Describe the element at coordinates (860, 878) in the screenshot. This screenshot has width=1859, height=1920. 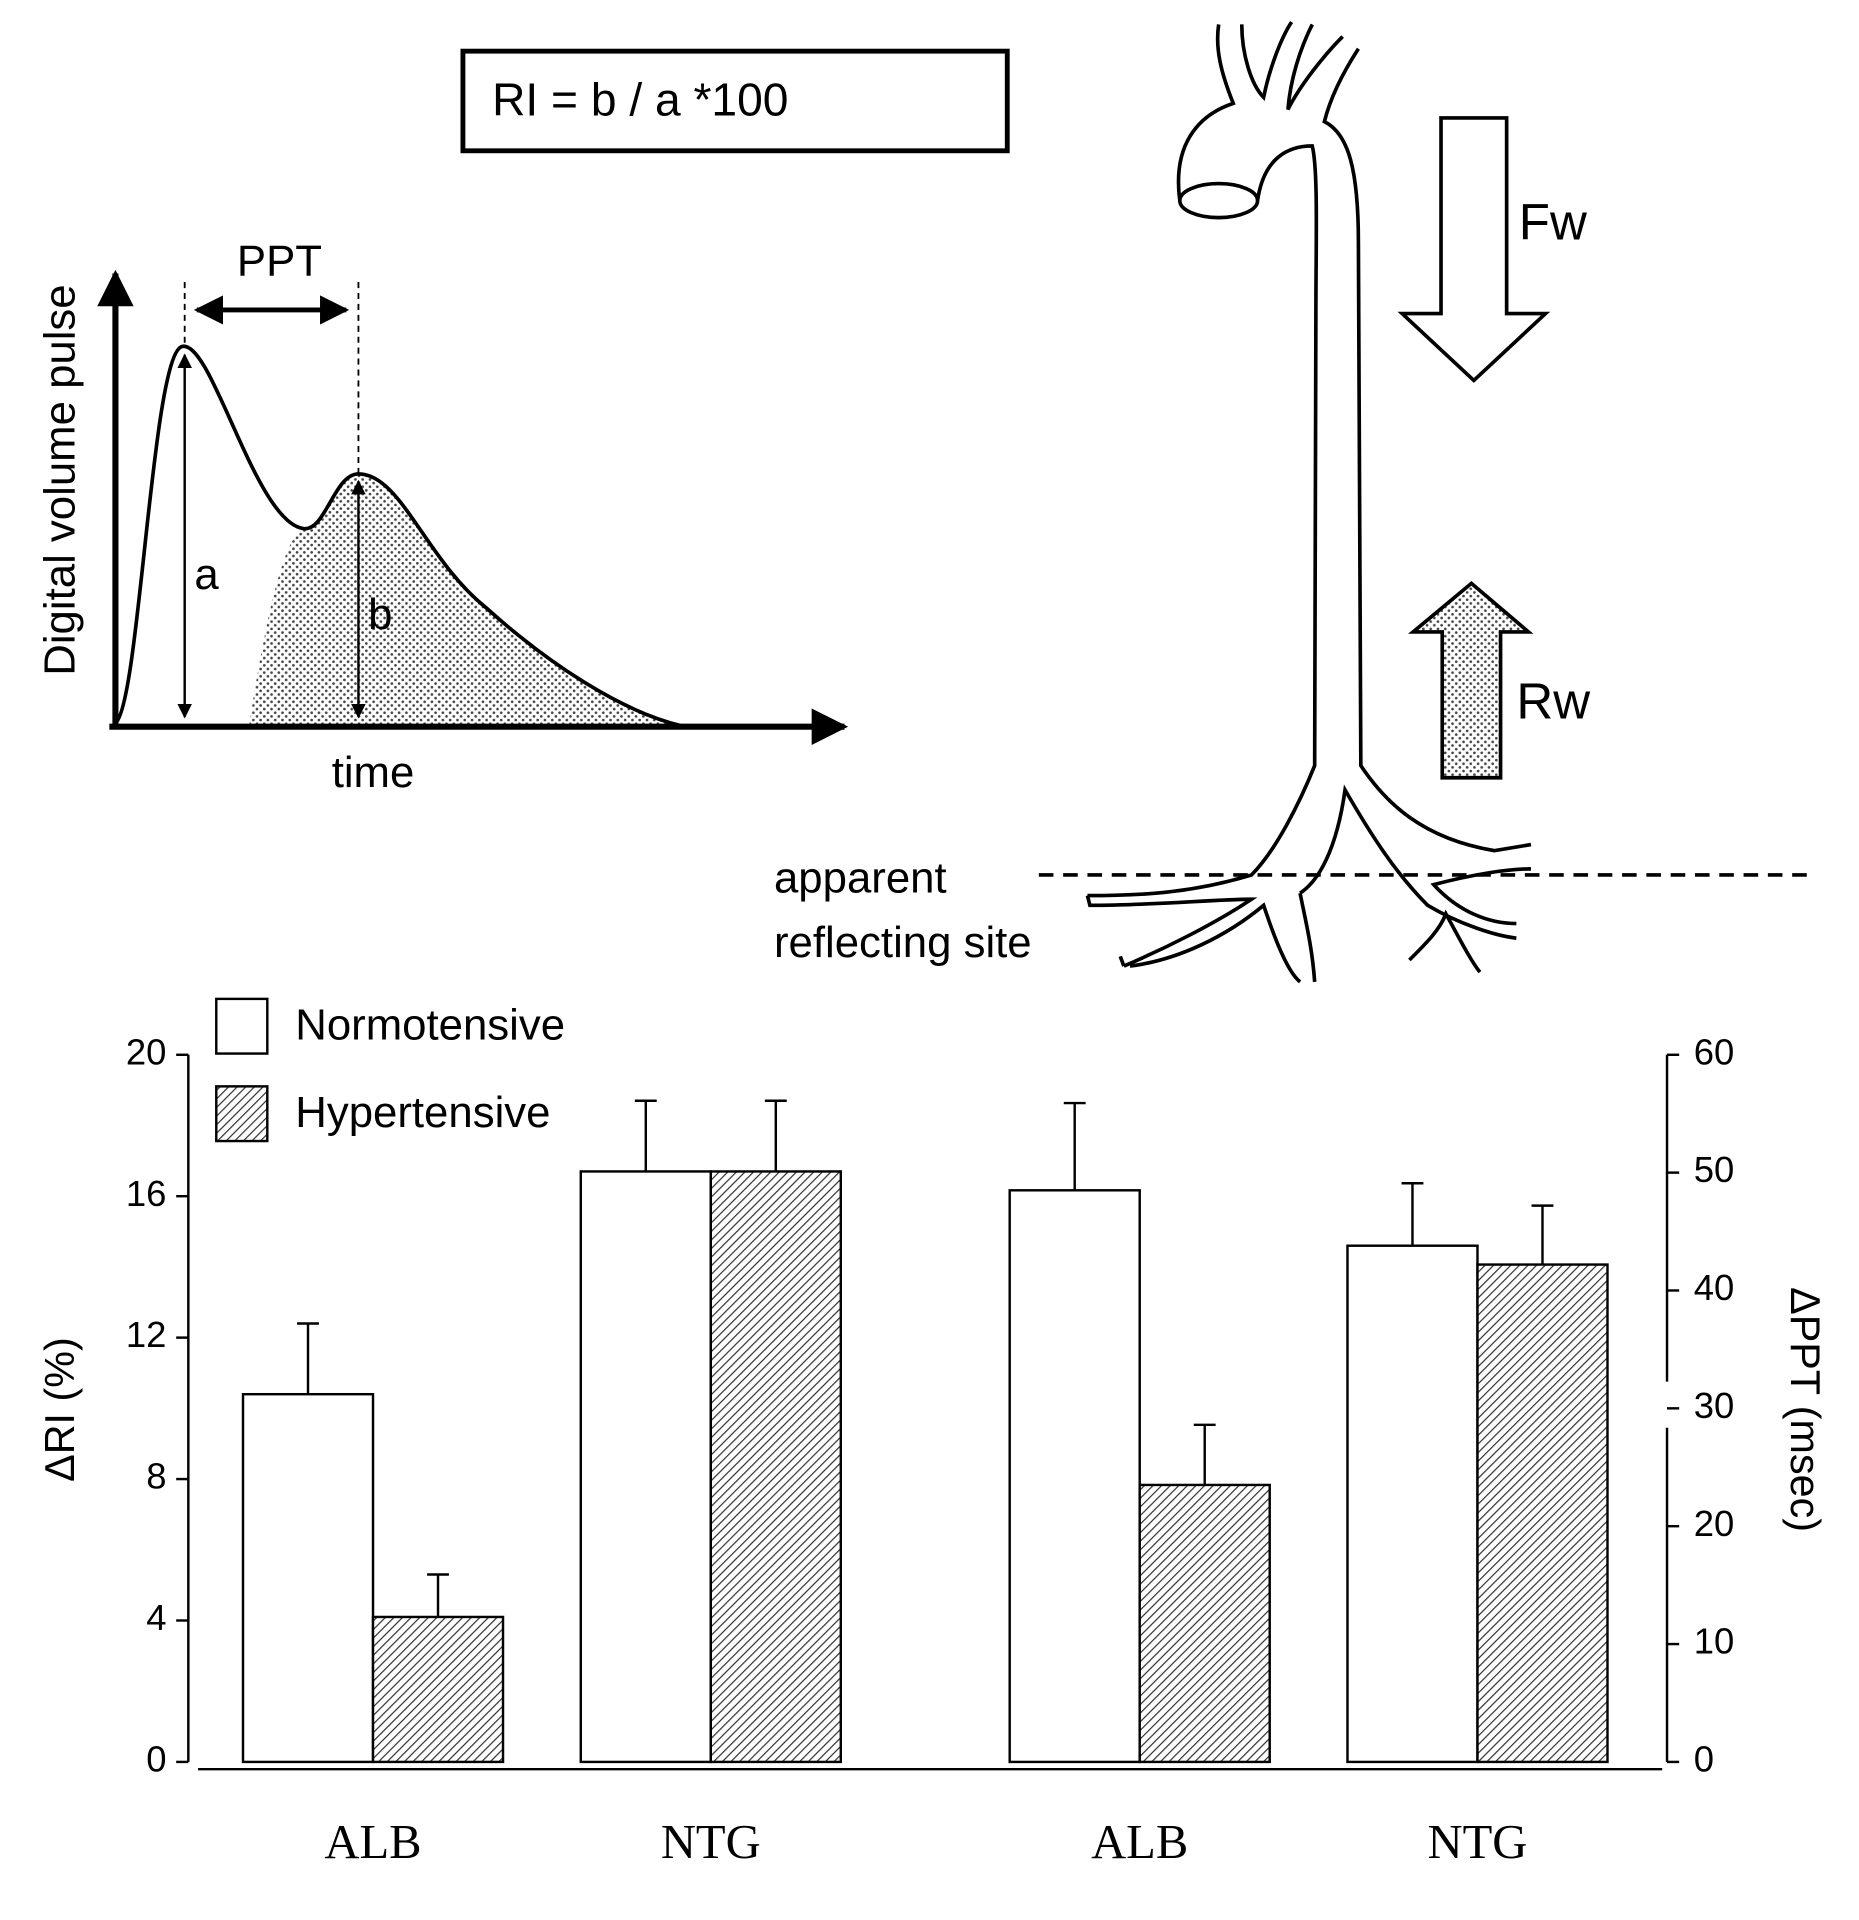
I see `site-label: apparent` at that location.